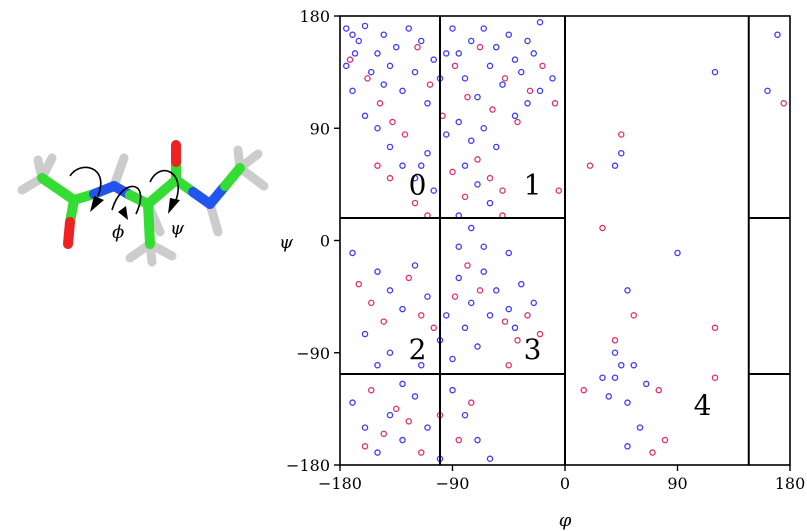 This screenshot has width=807, height=531. Describe the element at coordinates (533, 349) in the screenshot. I see `region-label-3: 3` at that location.